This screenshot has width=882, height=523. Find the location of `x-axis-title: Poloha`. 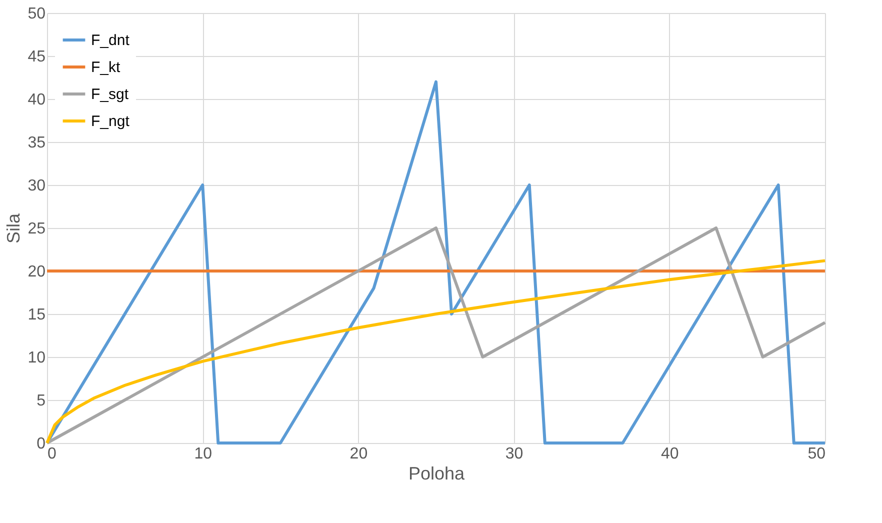

x-axis-title: Poloha is located at coordinates (437, 474).